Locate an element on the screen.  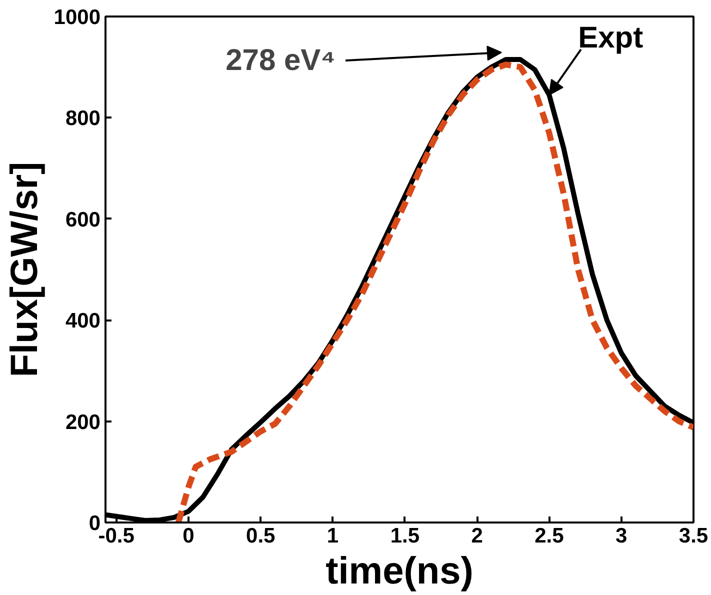
y-axis-title: Flux[GW/sr] is located at coordinates (25, 270).